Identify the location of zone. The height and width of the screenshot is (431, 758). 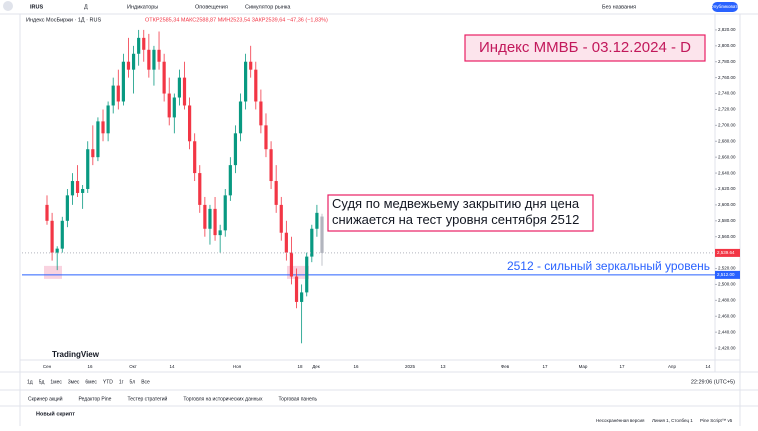
(53, 272).